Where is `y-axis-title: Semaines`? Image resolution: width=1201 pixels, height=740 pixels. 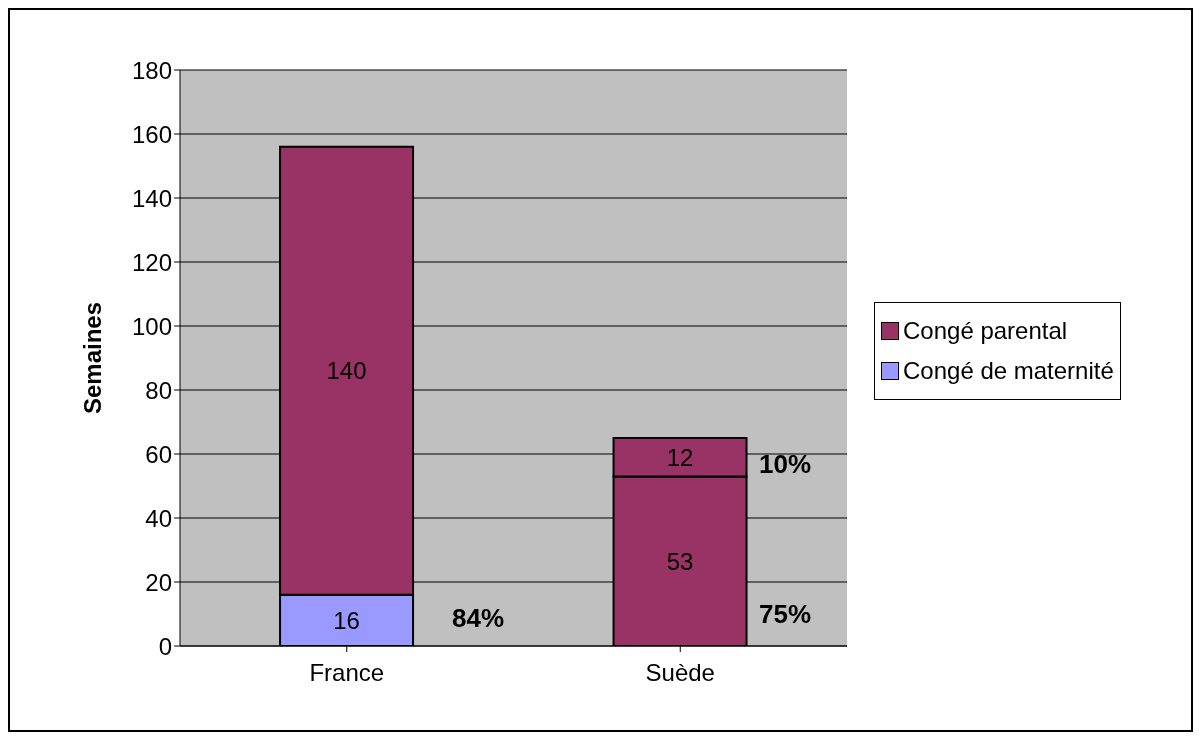 y-axis-title: Semaines is located at coordinates (92, 358).